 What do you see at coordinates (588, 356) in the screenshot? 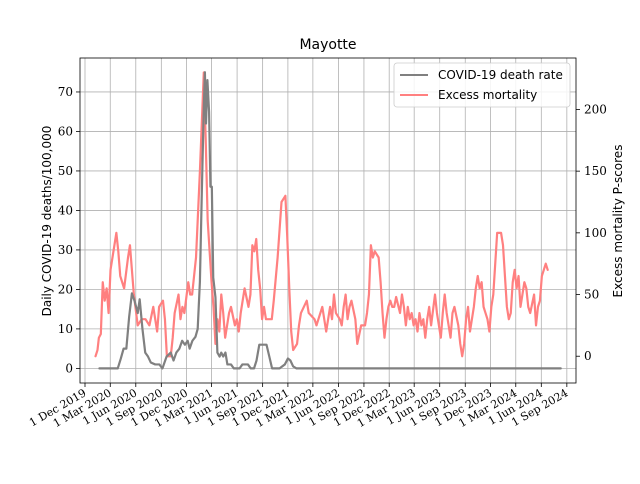
I see `y-right-tick-label: 0` at bounding box center [588, 356].